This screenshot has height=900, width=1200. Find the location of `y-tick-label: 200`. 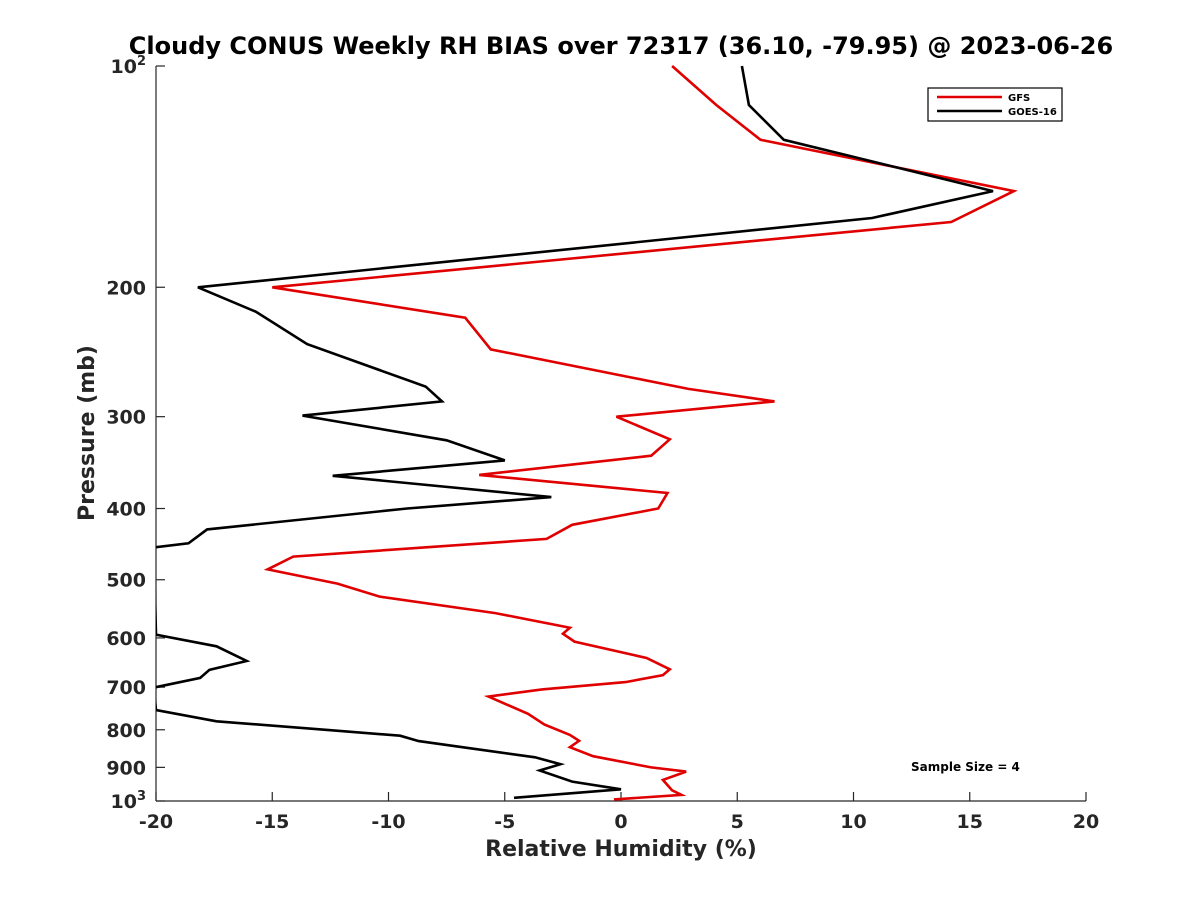

y-tick-label: 200 is located at coordinates (126, 288).